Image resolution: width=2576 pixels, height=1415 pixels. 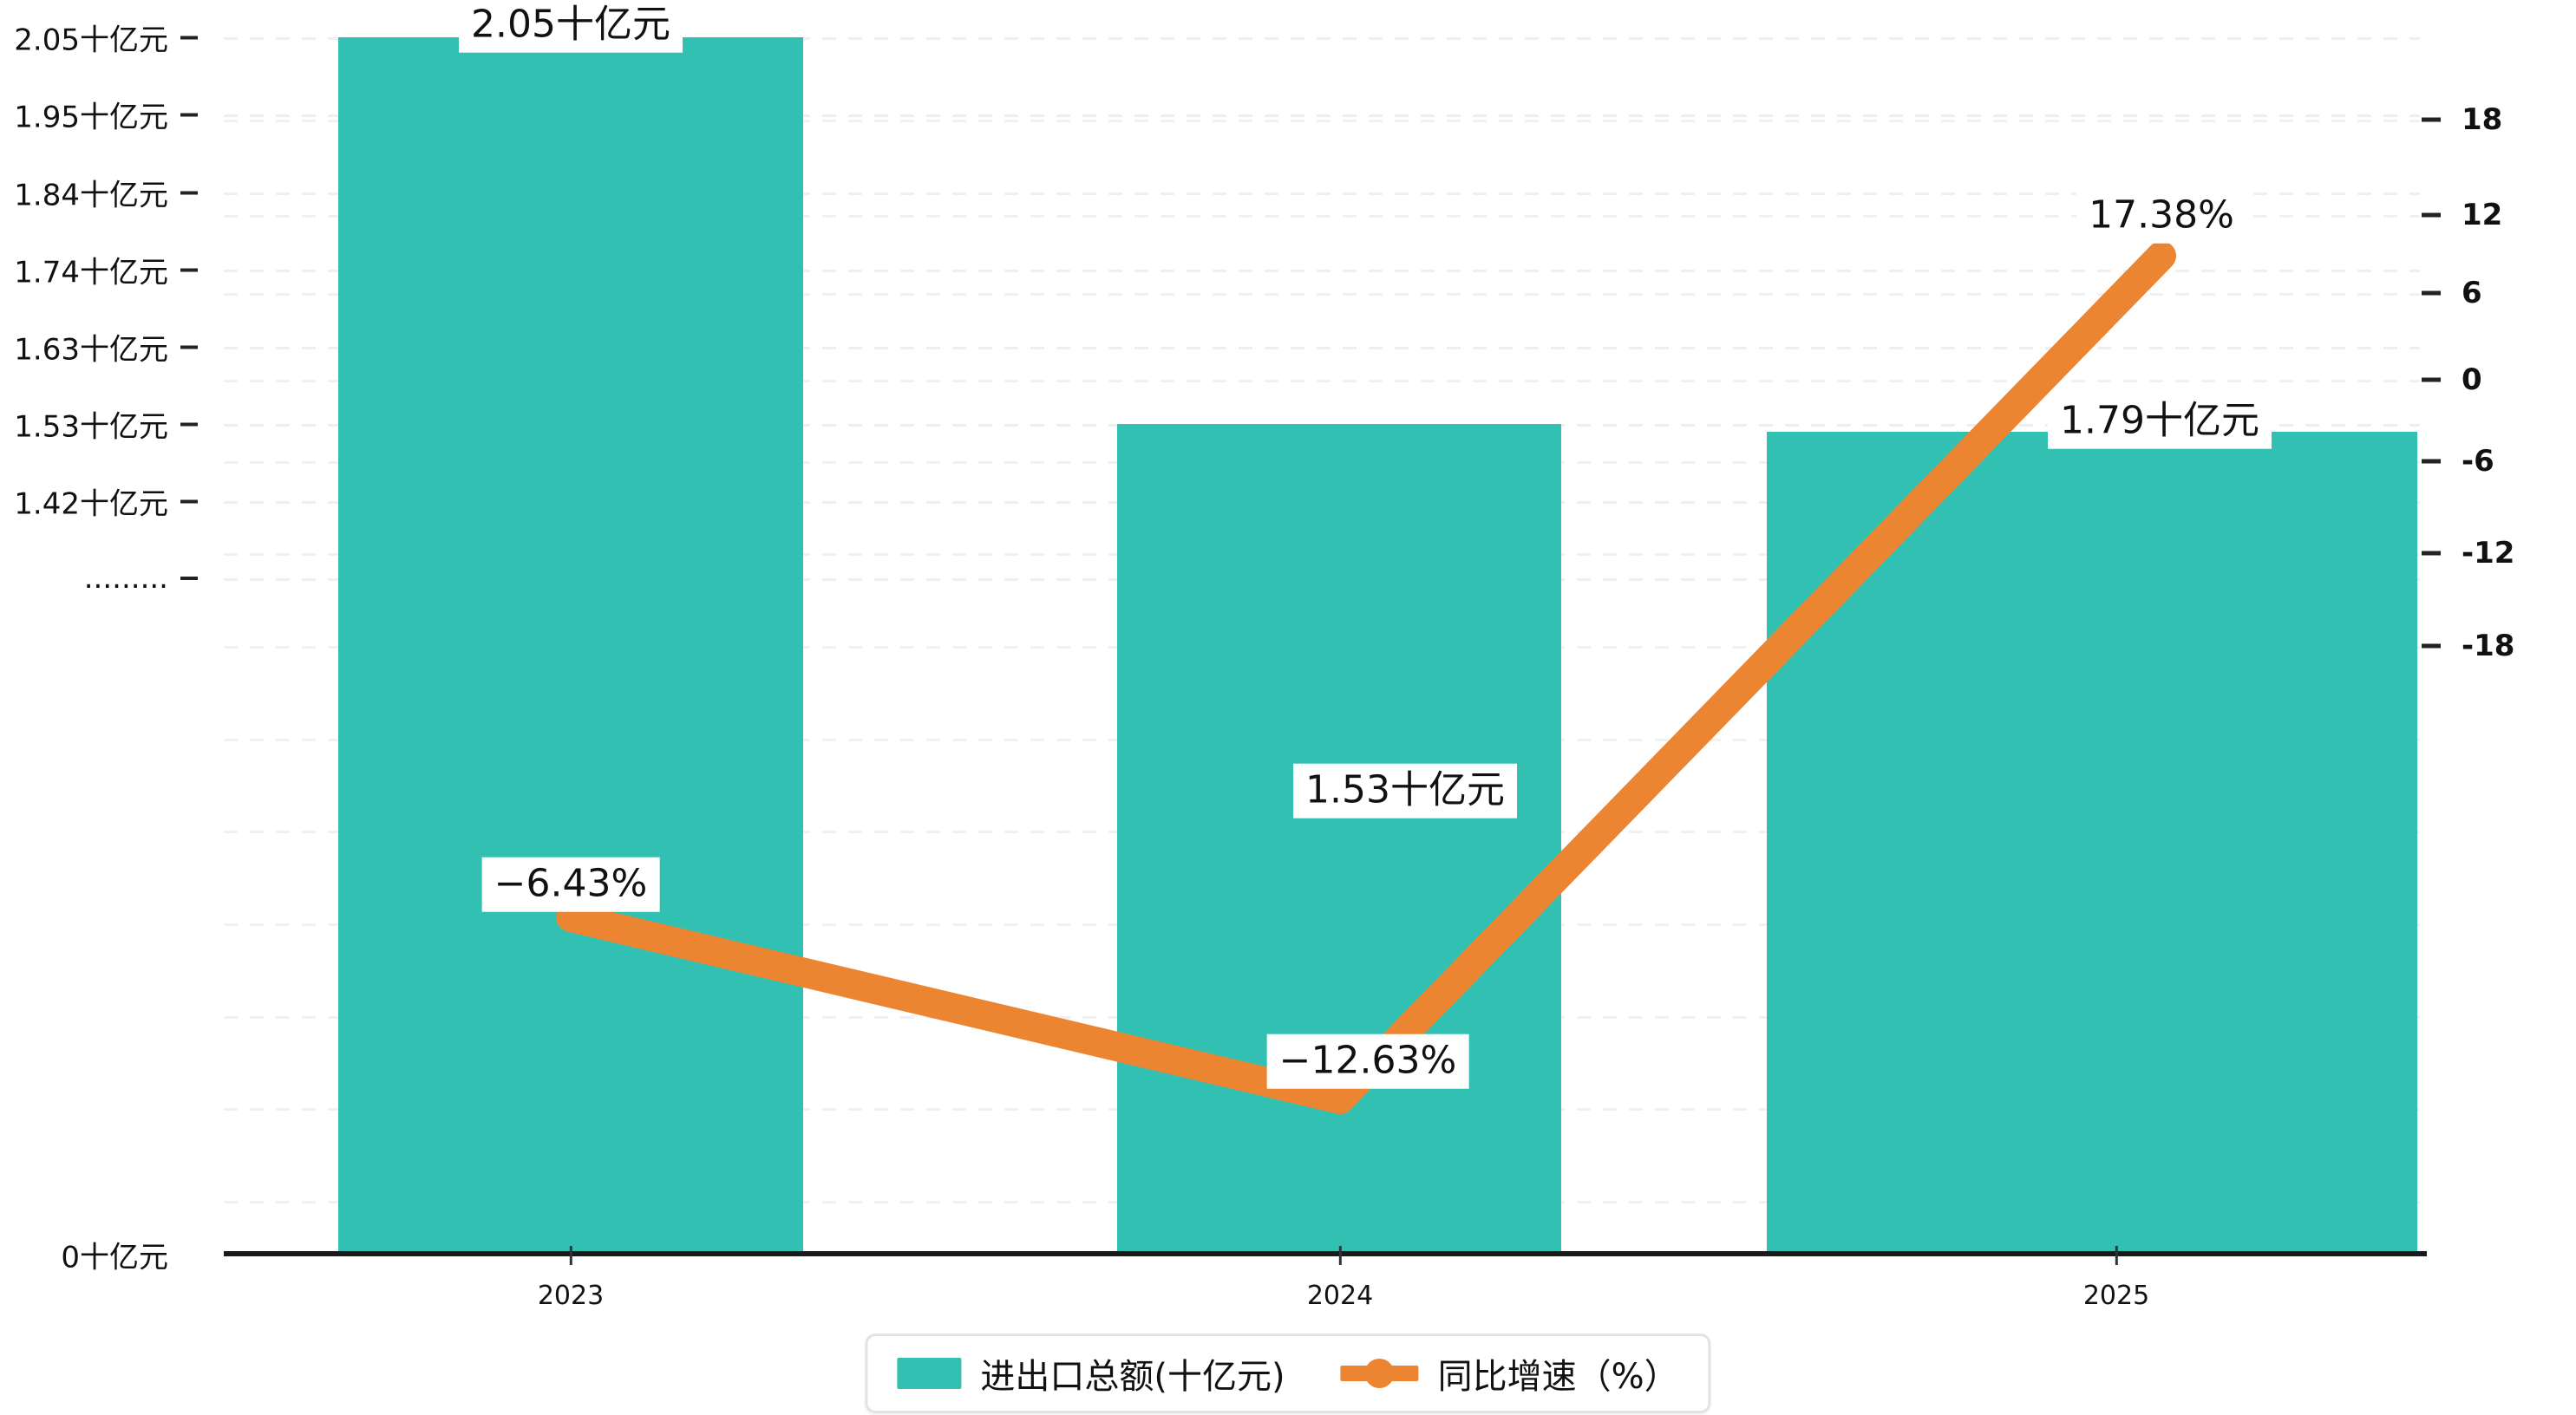 What do you see at coordinates (2478, 461) in the screenshot?
I see `ytick-right-label: -6` at bounding box center [2478, 461].